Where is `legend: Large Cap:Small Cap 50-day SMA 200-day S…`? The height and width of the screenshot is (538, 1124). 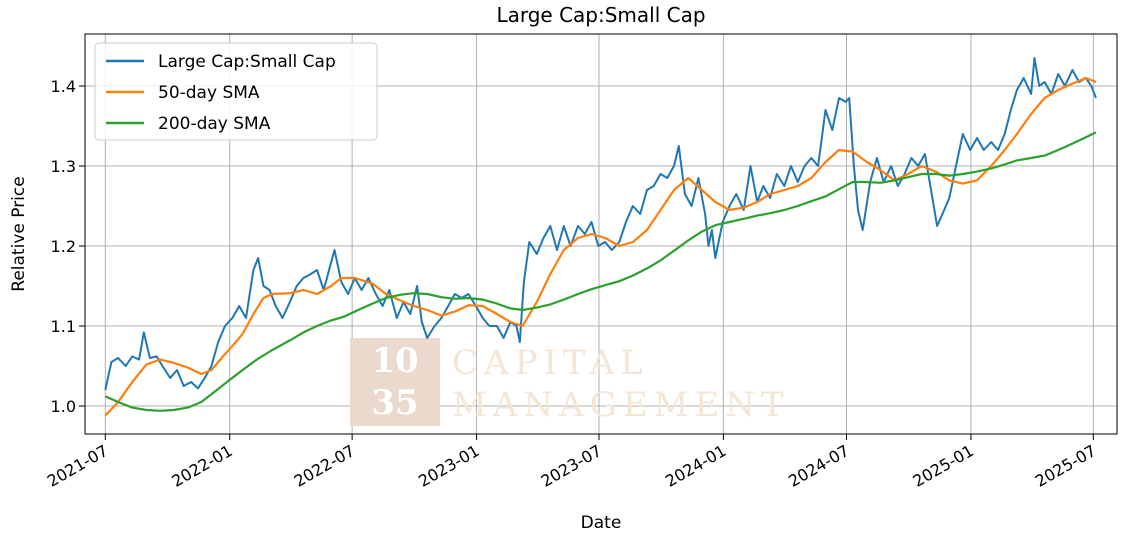 legend: Large Cap:Small Cap 50-day SMA 200-day S… is located at coordinates (236, 91).